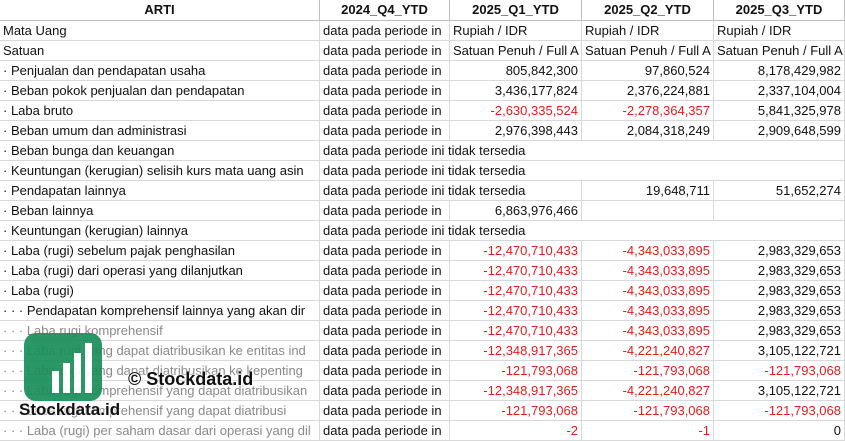  What do you see at coordinates (160, 71) in the screenshot?
I see `row-label: · Penjualan dan pendapatan usaha` at bounding box center [160, 71].